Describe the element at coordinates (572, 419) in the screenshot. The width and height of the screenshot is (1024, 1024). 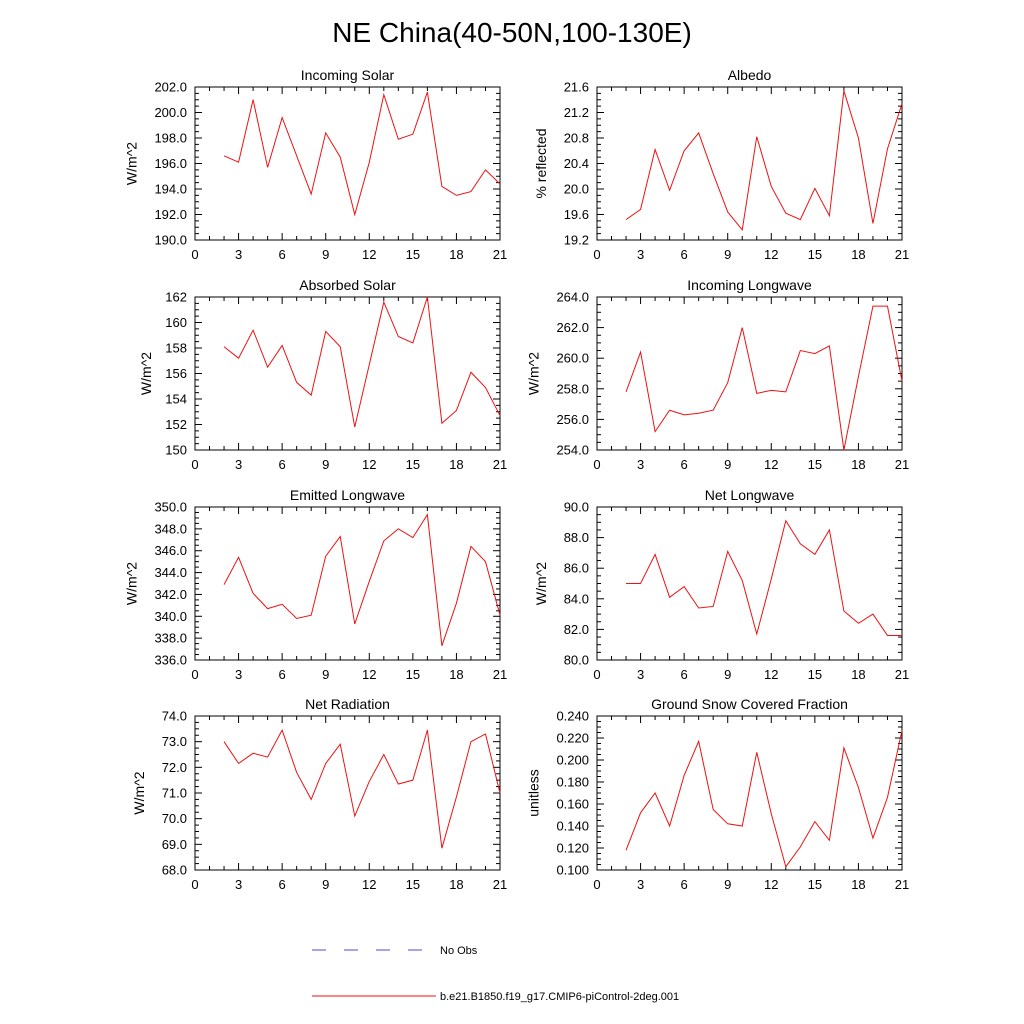
I see `y-tick-label: 256.0` at that location.